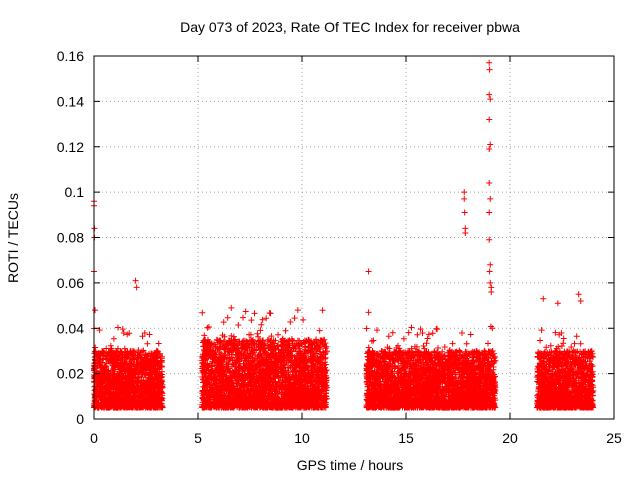 The image size is (640, 480). I want to click on y-tick-label: 0.12, so click(70, 147).